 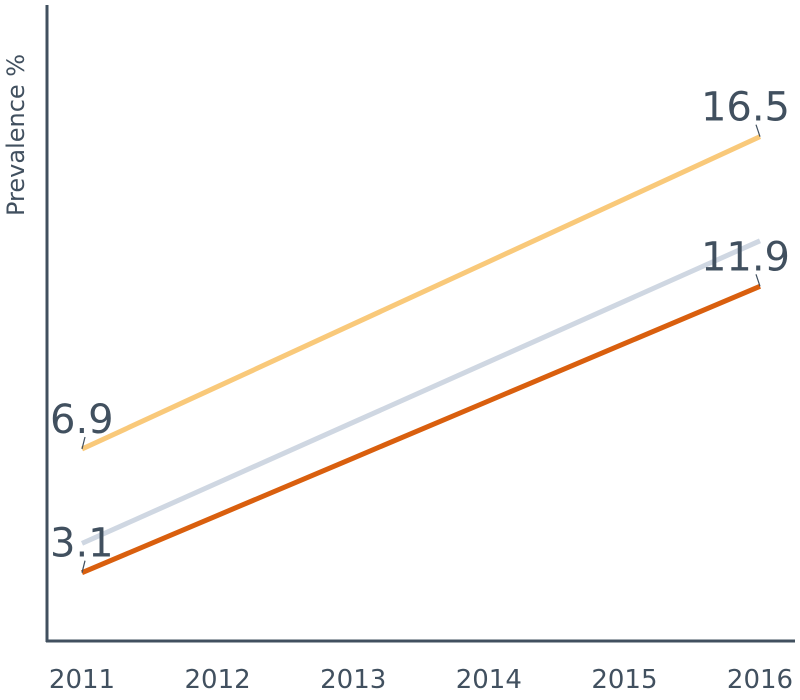 What do you see at coordinates (218, 680) in the screenshot?
I see `x-tick-label-2012: 2012` at bounding box center [218, 680].